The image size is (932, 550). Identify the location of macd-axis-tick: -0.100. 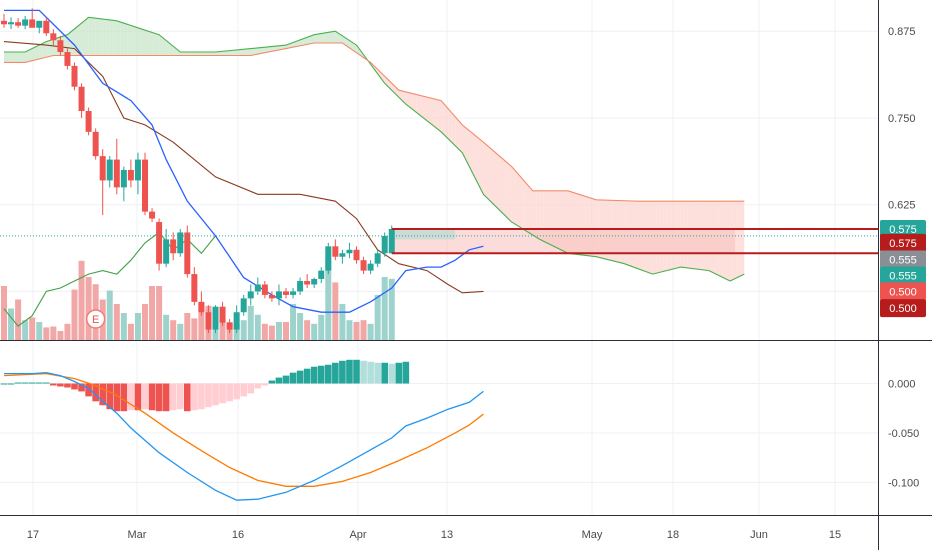
(903, 483).